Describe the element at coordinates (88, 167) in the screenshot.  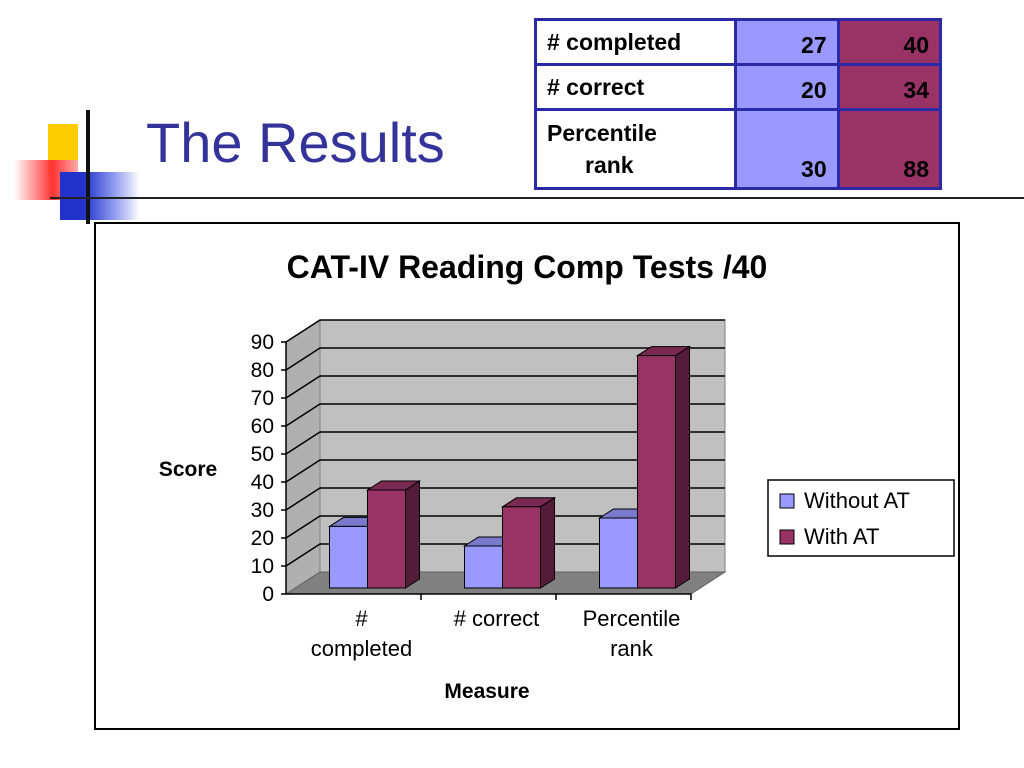
I see `logo-vertical-line` at that location.